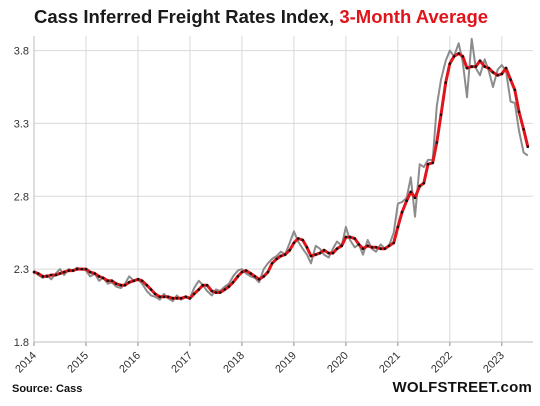  Describe the element at coordinates (234, 363) in the screenshot. I see `x-tick-label: 2018` at that location.